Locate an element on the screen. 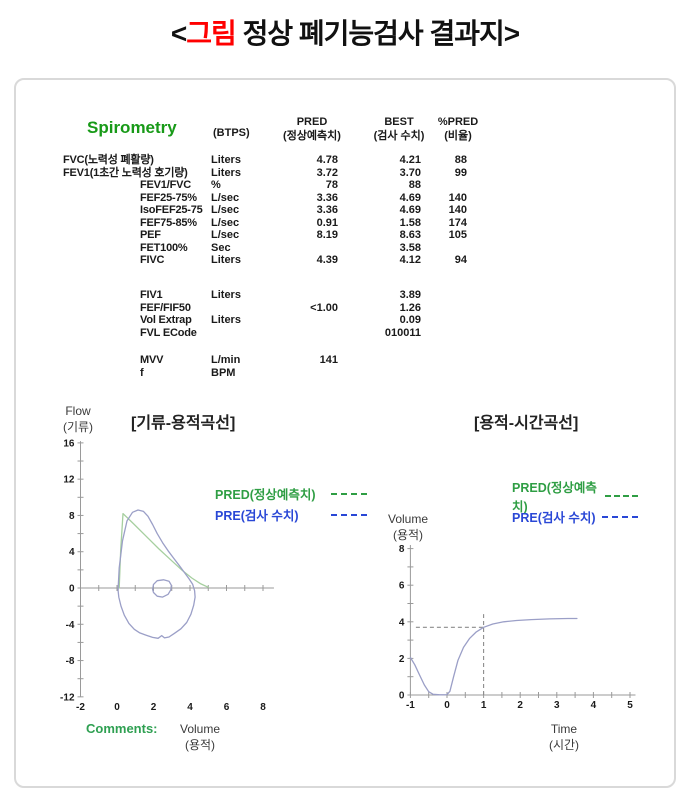 This screenshot has height=802, width=690. table-row: FEF25-75% L/sec 3.36 4.69 140 is located at coordinates (265, 198).